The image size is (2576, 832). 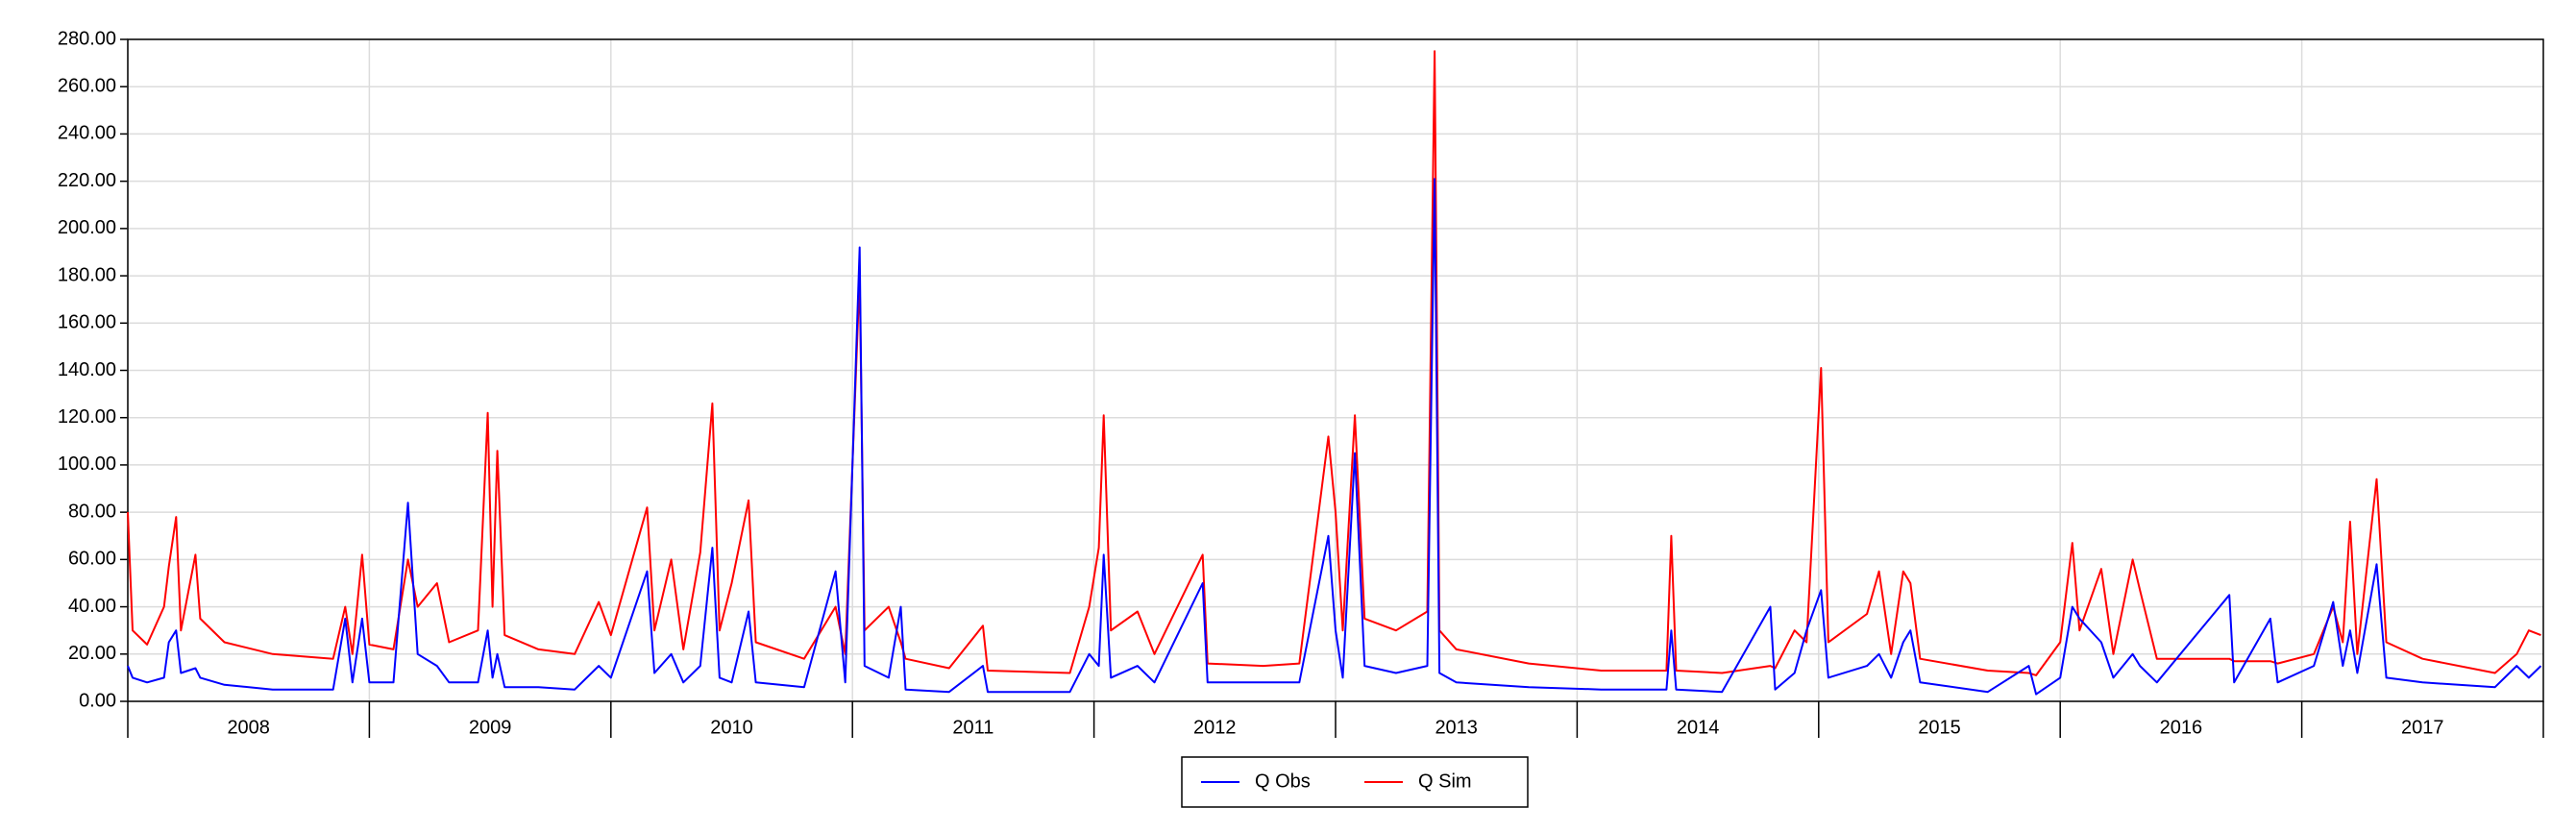 I want to click on x-tick-label: 2015, so click(x=1939, y=727).